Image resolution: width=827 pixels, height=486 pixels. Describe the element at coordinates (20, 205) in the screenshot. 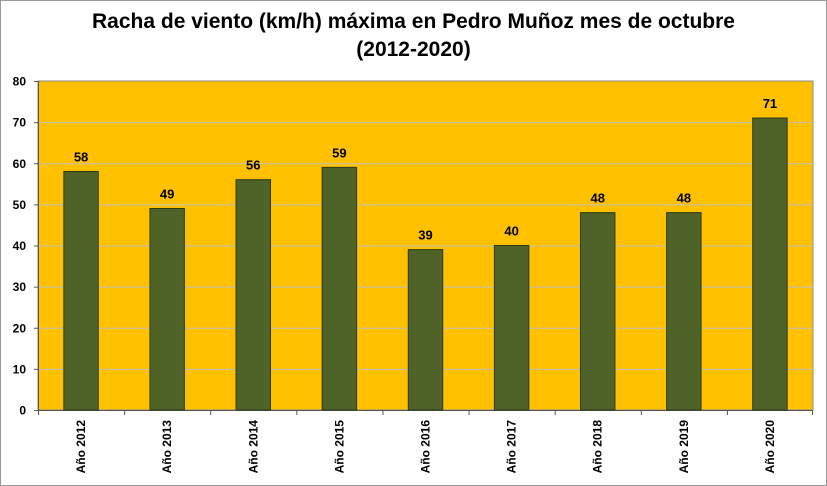

I see `y-tick-label: 50` at that location.